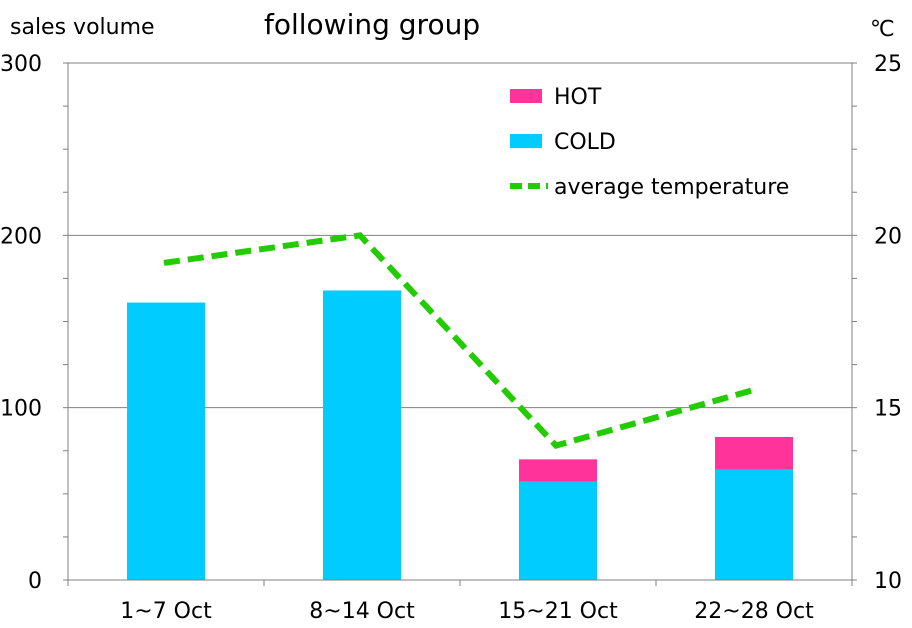 The width and height of the screenshot is (912, 628). What do you see at coordinates (888, 64) in the screenshot?
I see `y2-tick-label: 25` at bounding box center [888, 64].